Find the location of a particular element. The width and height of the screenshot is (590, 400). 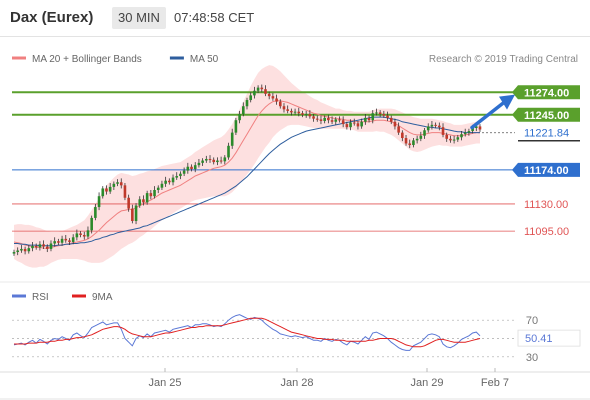

level-value: 11130.00 is located at coordinates (546, 205).